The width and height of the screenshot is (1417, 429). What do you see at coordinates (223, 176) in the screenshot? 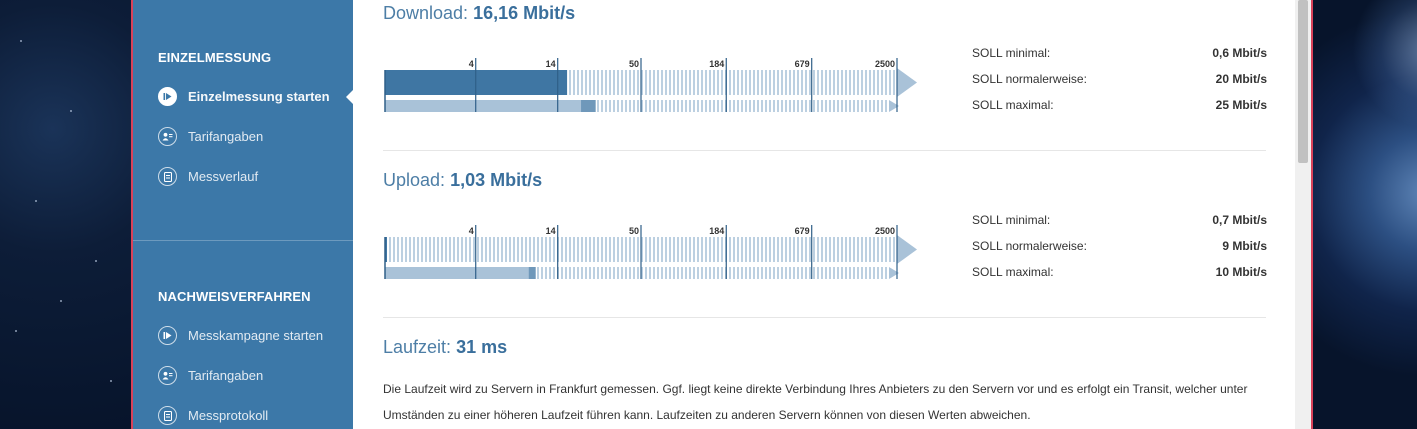
I see `sidebar-item-label: Messverlauf` at bounding box center [223, 176].